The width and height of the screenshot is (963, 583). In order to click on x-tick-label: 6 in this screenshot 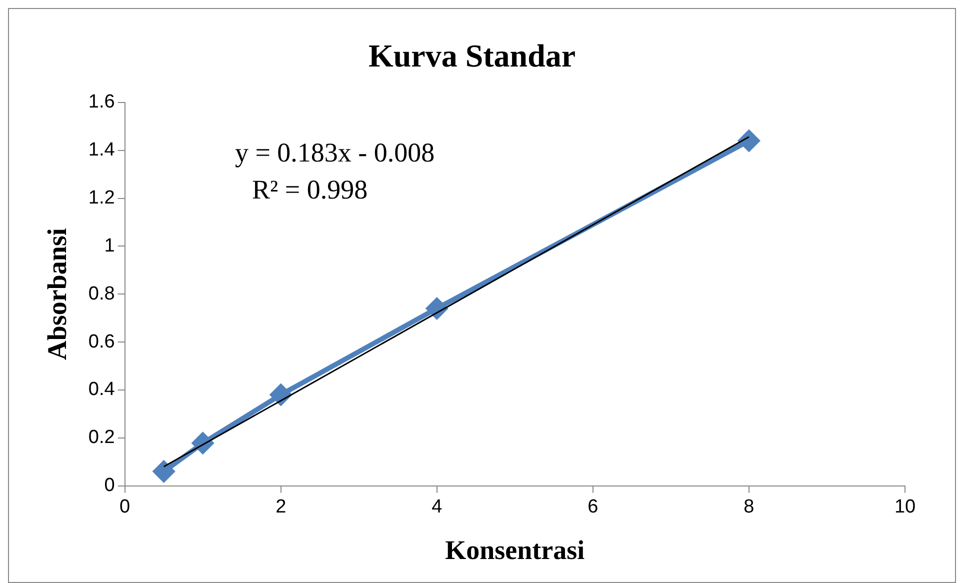, I will do `click(593, 507)`.